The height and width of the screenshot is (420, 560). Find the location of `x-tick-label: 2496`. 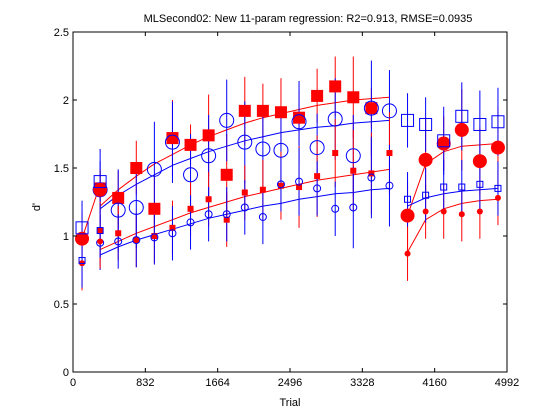

x-tick-label: 2496 is located at coordinates (290, 383).